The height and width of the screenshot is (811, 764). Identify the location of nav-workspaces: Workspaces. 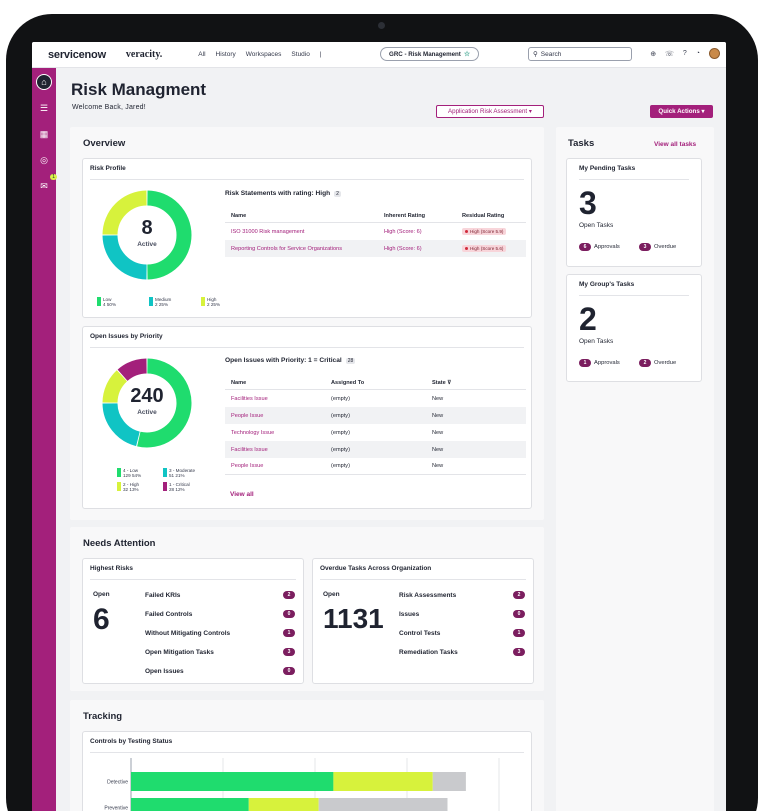
(263, 54).